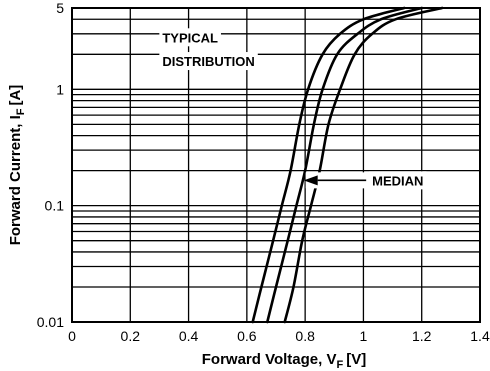 This screenshot has height=371, width=490. What do you see at coordinates (21, 111) in the screenshot?
I see `y-axis-title-sub: F` at bounding box center [21, 111].